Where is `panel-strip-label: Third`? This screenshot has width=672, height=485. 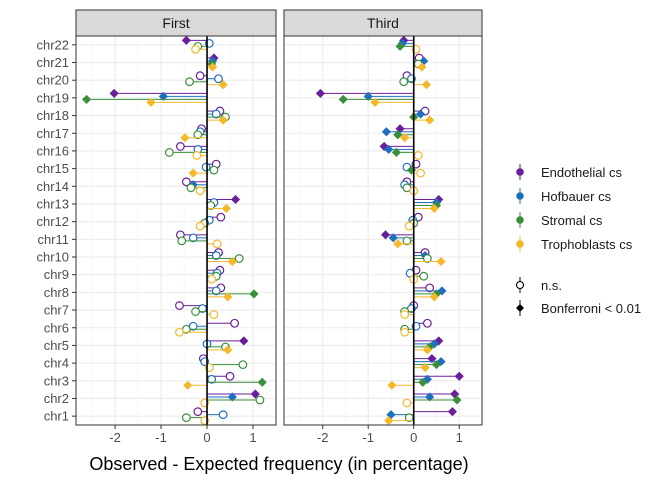
panel-strip-label: Third is located at coordinates (383, 23).